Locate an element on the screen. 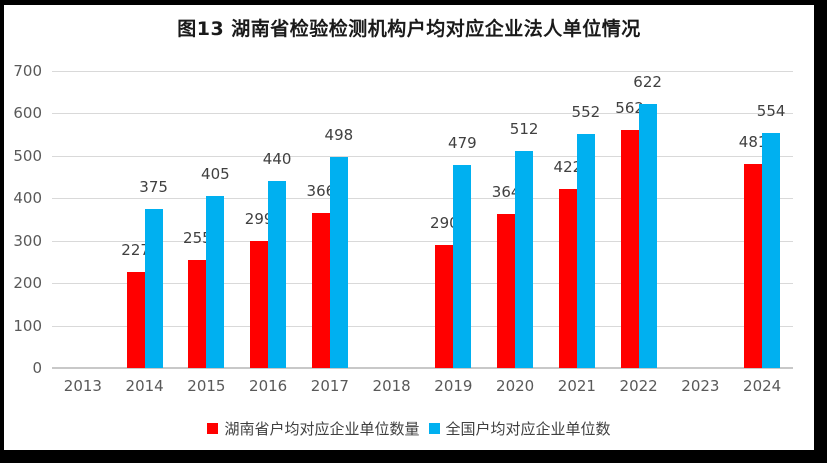  bar-data-label: 227 is located at coordinates (135, 249).